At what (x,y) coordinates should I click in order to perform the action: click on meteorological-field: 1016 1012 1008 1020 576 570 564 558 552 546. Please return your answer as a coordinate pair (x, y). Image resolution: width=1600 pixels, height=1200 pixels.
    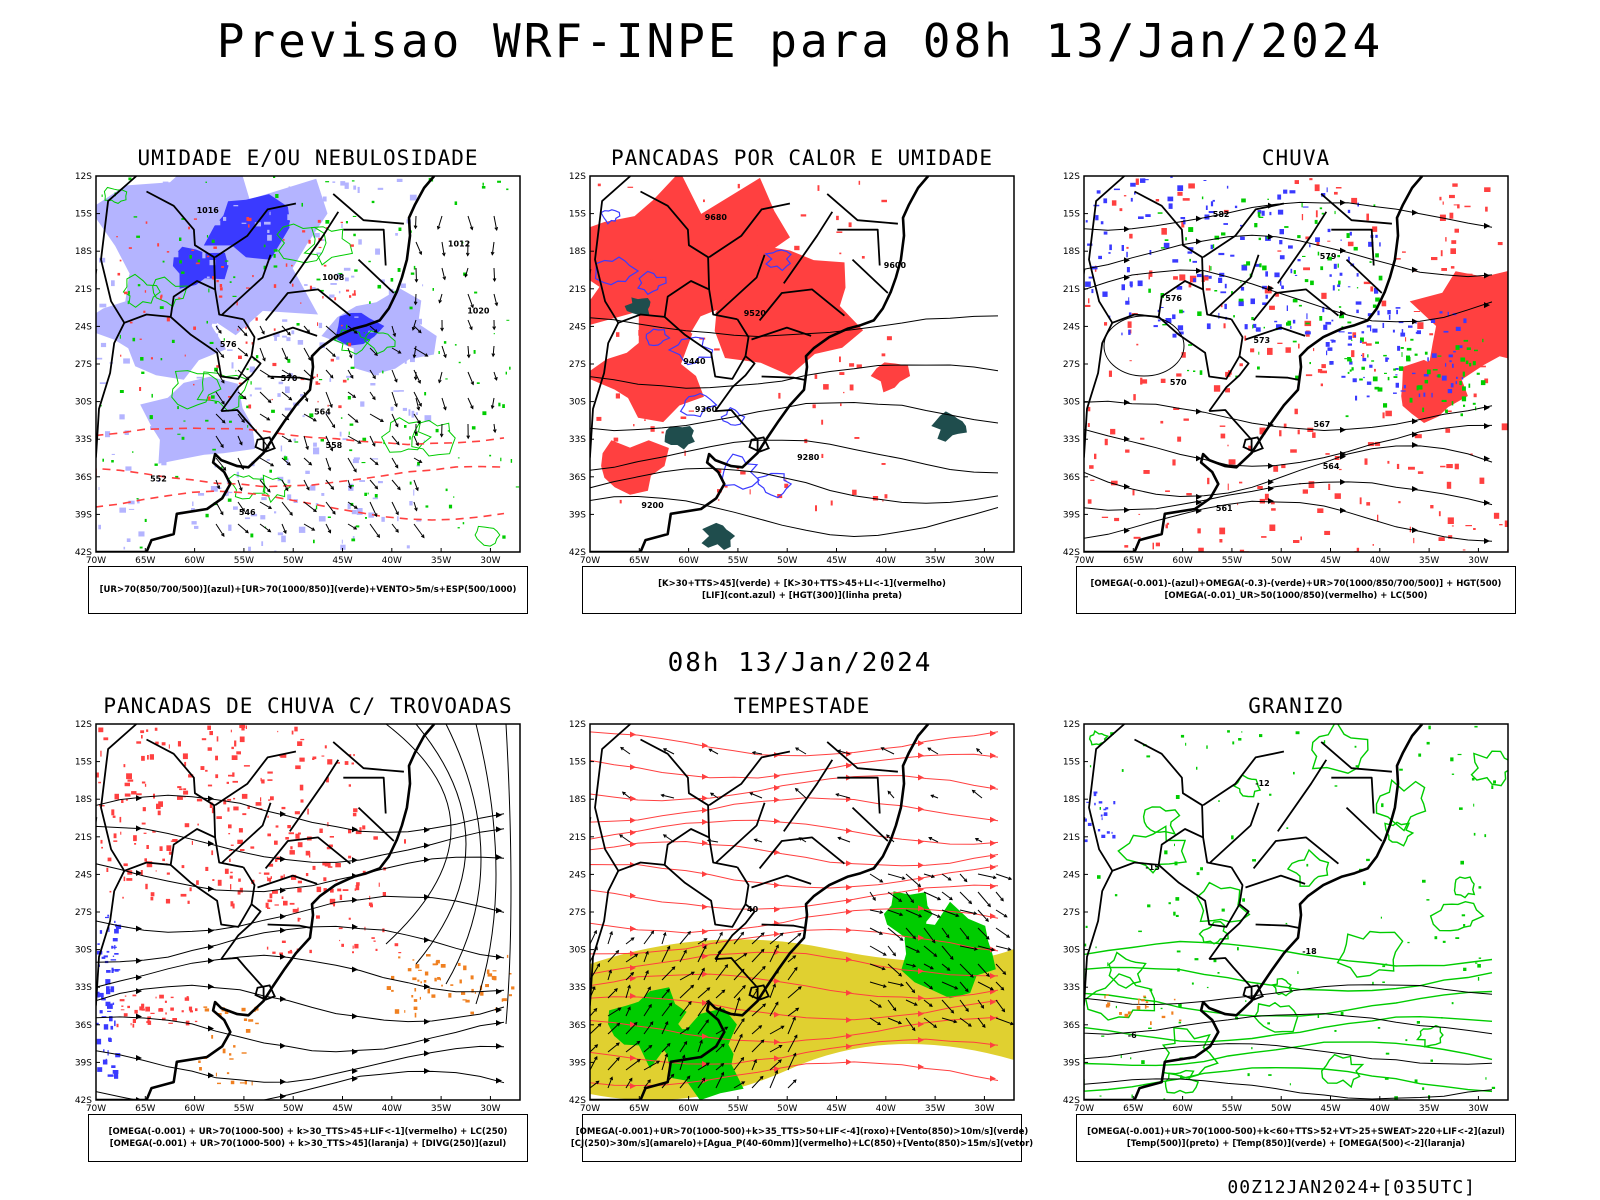
    Looking at the image, I should click on (308, 364).